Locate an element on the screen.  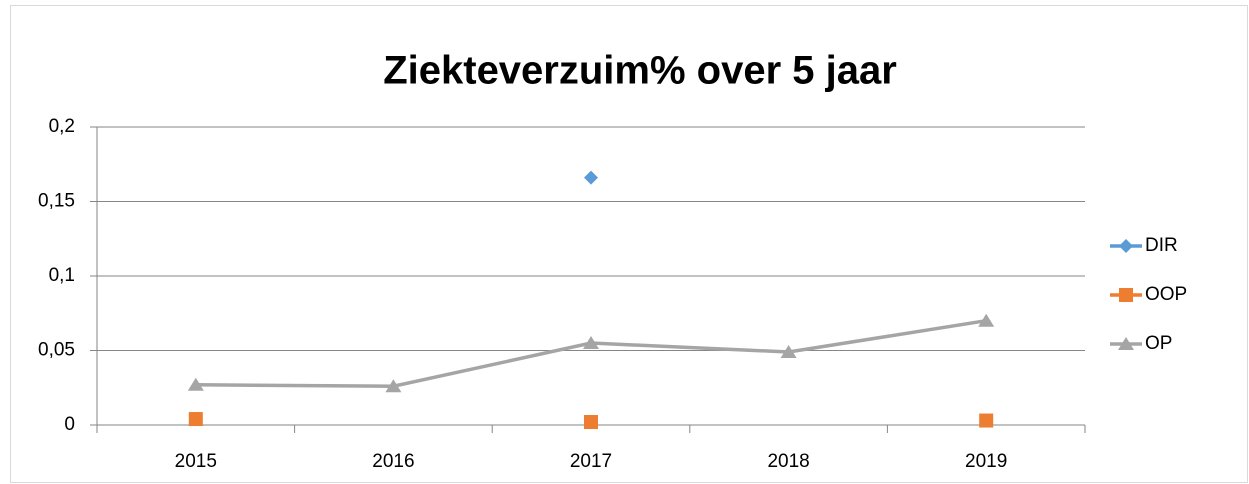
legend-label: OOP is located at coordinates (1166, 294).